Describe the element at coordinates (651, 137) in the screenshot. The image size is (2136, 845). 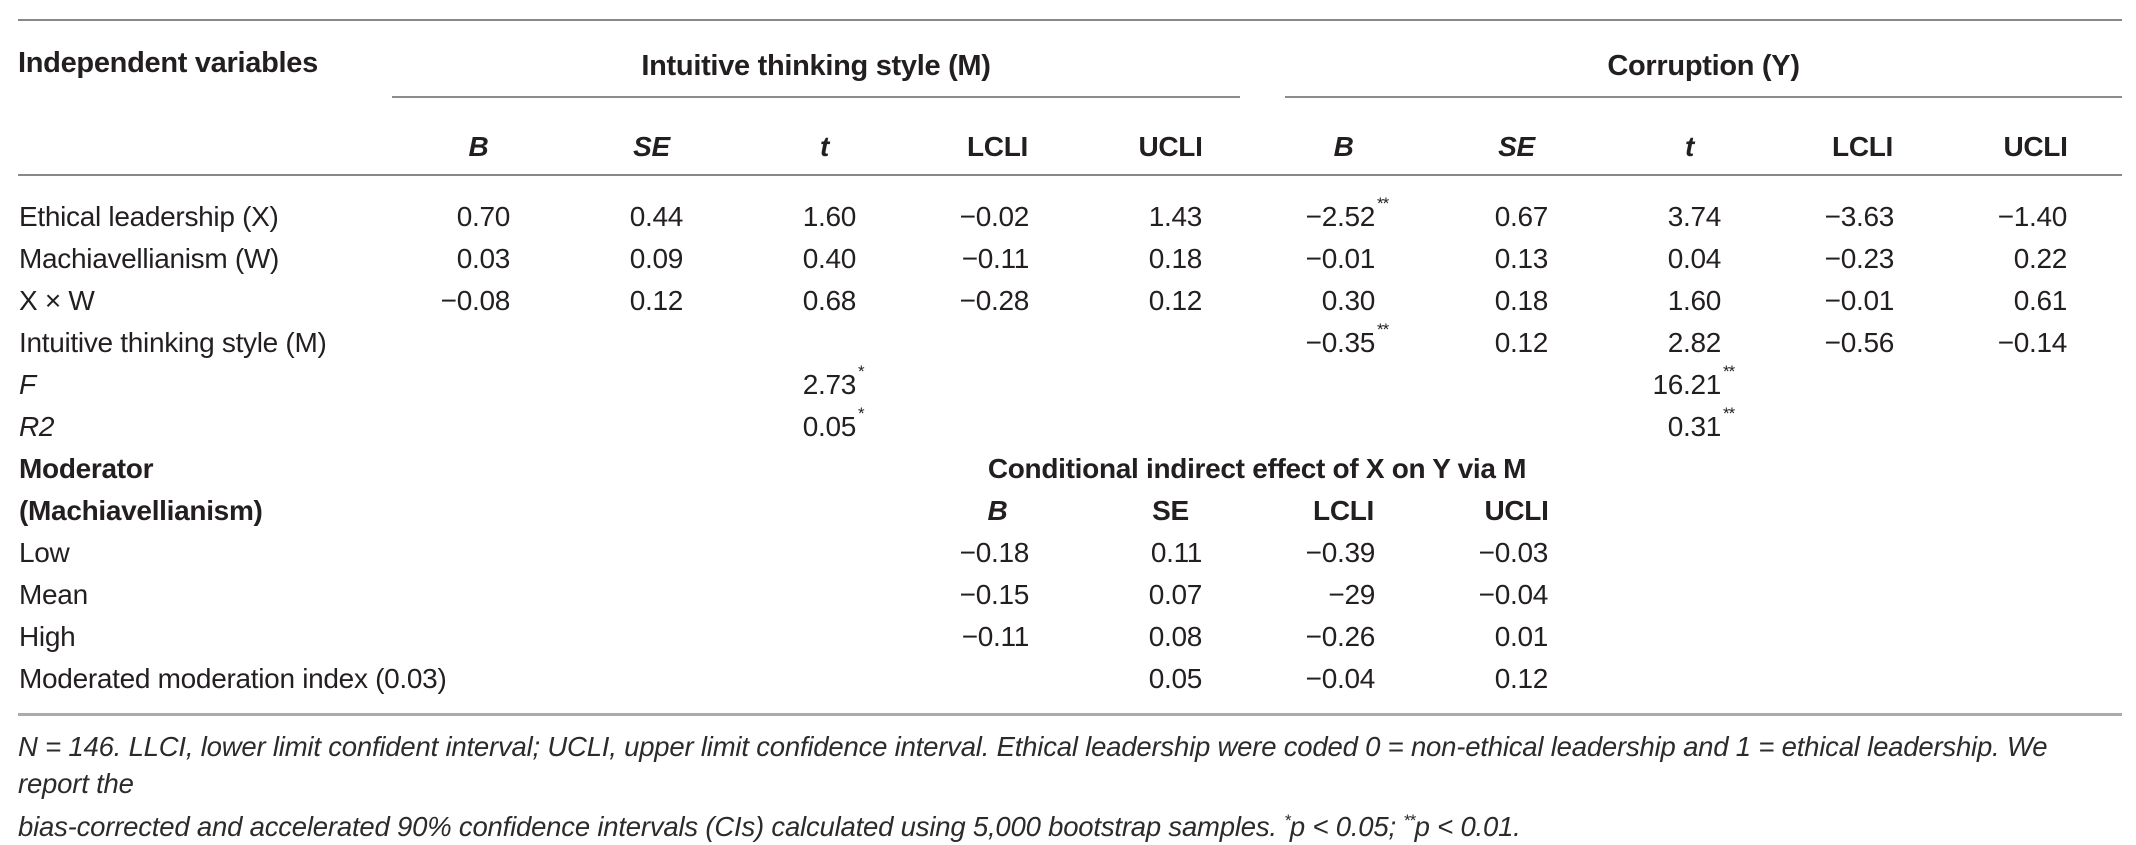
I see `column-header-se-m: SE` at that location.